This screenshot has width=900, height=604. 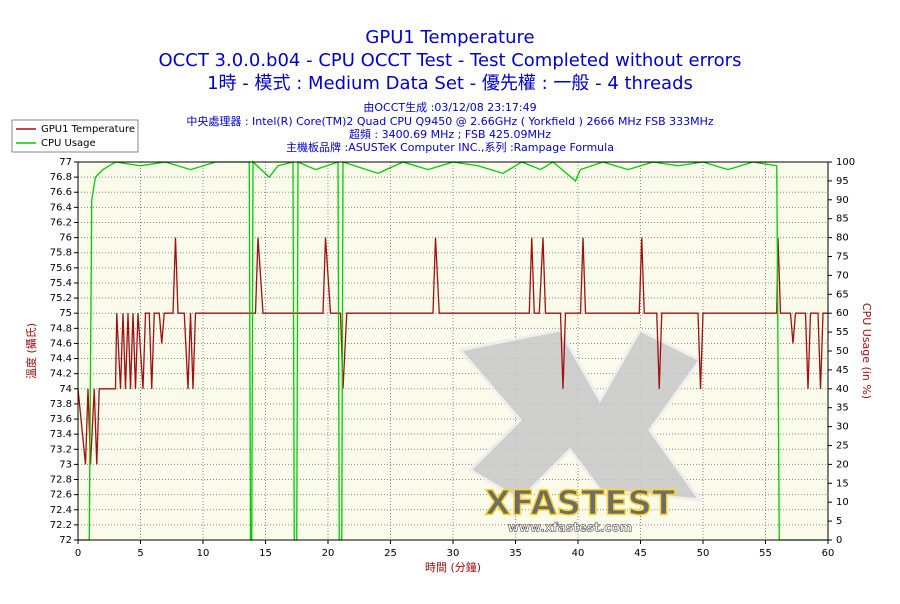 I want to click on x-tick-label: 15, so click(x=265, y=553).